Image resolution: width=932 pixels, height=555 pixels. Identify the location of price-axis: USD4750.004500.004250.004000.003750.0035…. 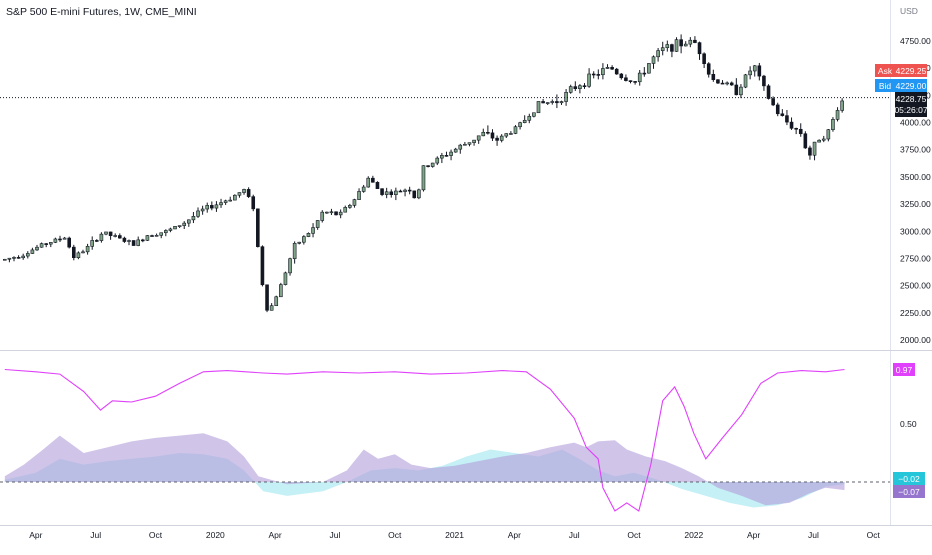
(915, 175).